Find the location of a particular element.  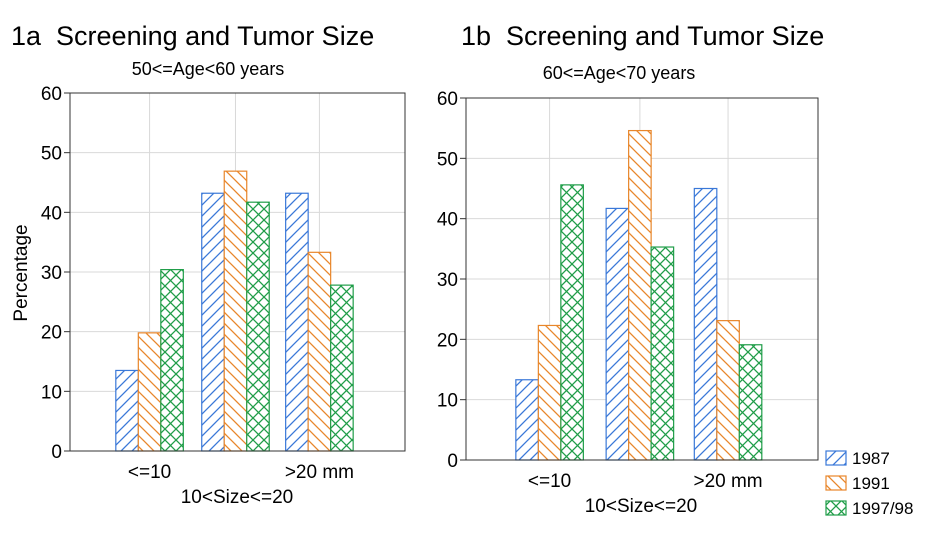

chart-subtitle-1b: 60<=Age<70 years is located at coordinates (619, 73).